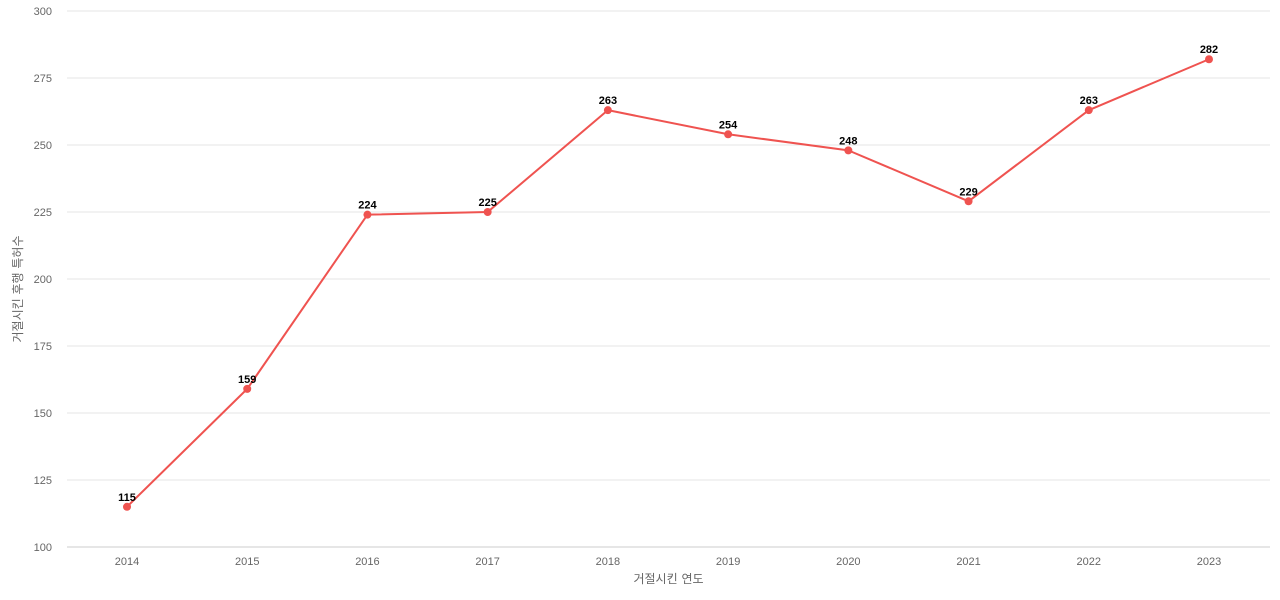  What do you see at coordinates (247, 562) in the screenshot?
I see `x-tick-label: 2015` at bounding box center [247, 562].